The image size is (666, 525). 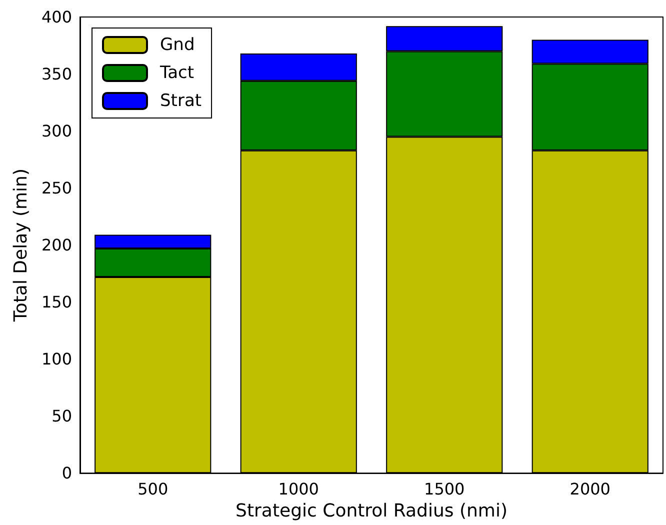 I want to click on x-axis-title: Strategic Control Radius (nmi), so click(x=372, y=511).